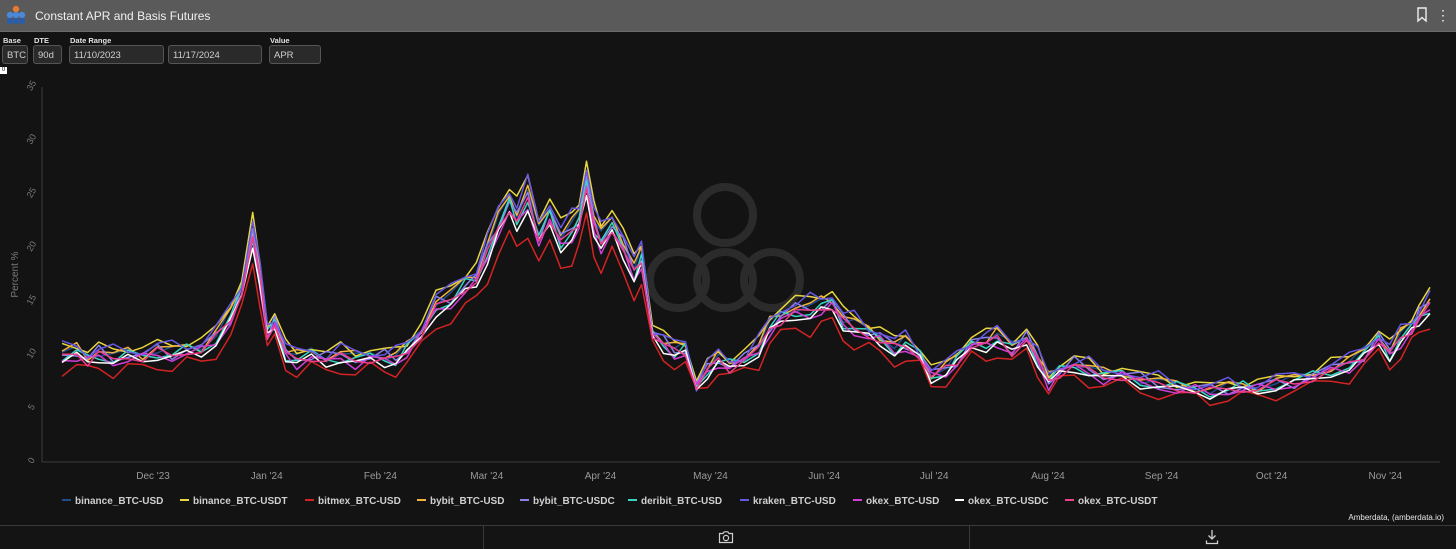 The width and height of the screenshot is (1456, 549). I want to click on camera-icon, so click(726, 537).